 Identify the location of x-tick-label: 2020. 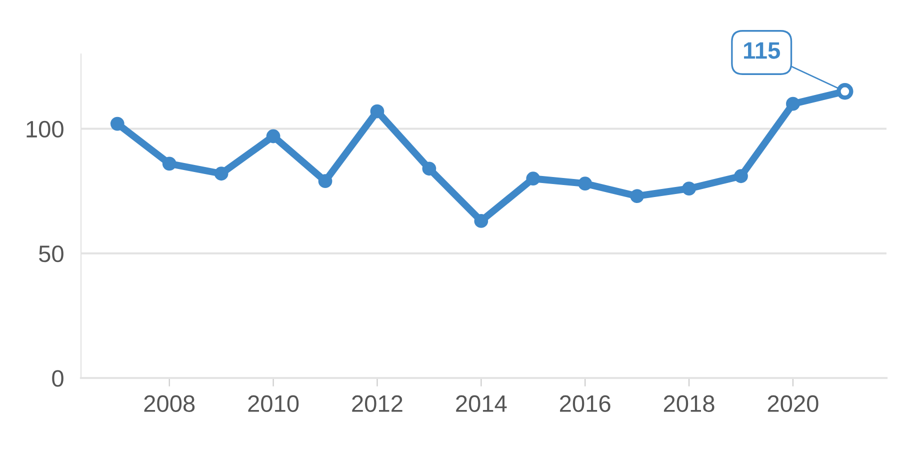
(793, 403).